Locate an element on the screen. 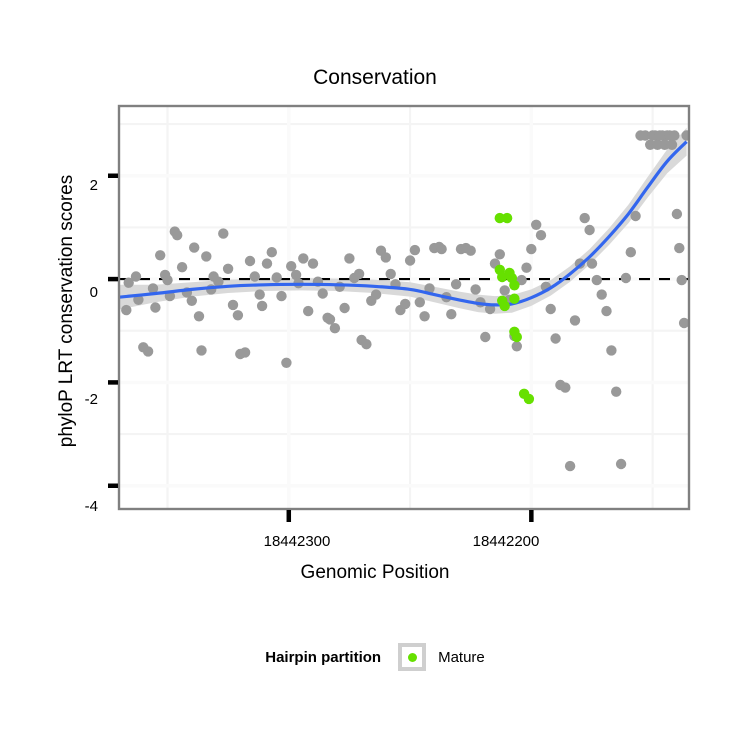 This screenshot has width=750, height=750. legend-dot-icon is located at coordinates (412, 657).